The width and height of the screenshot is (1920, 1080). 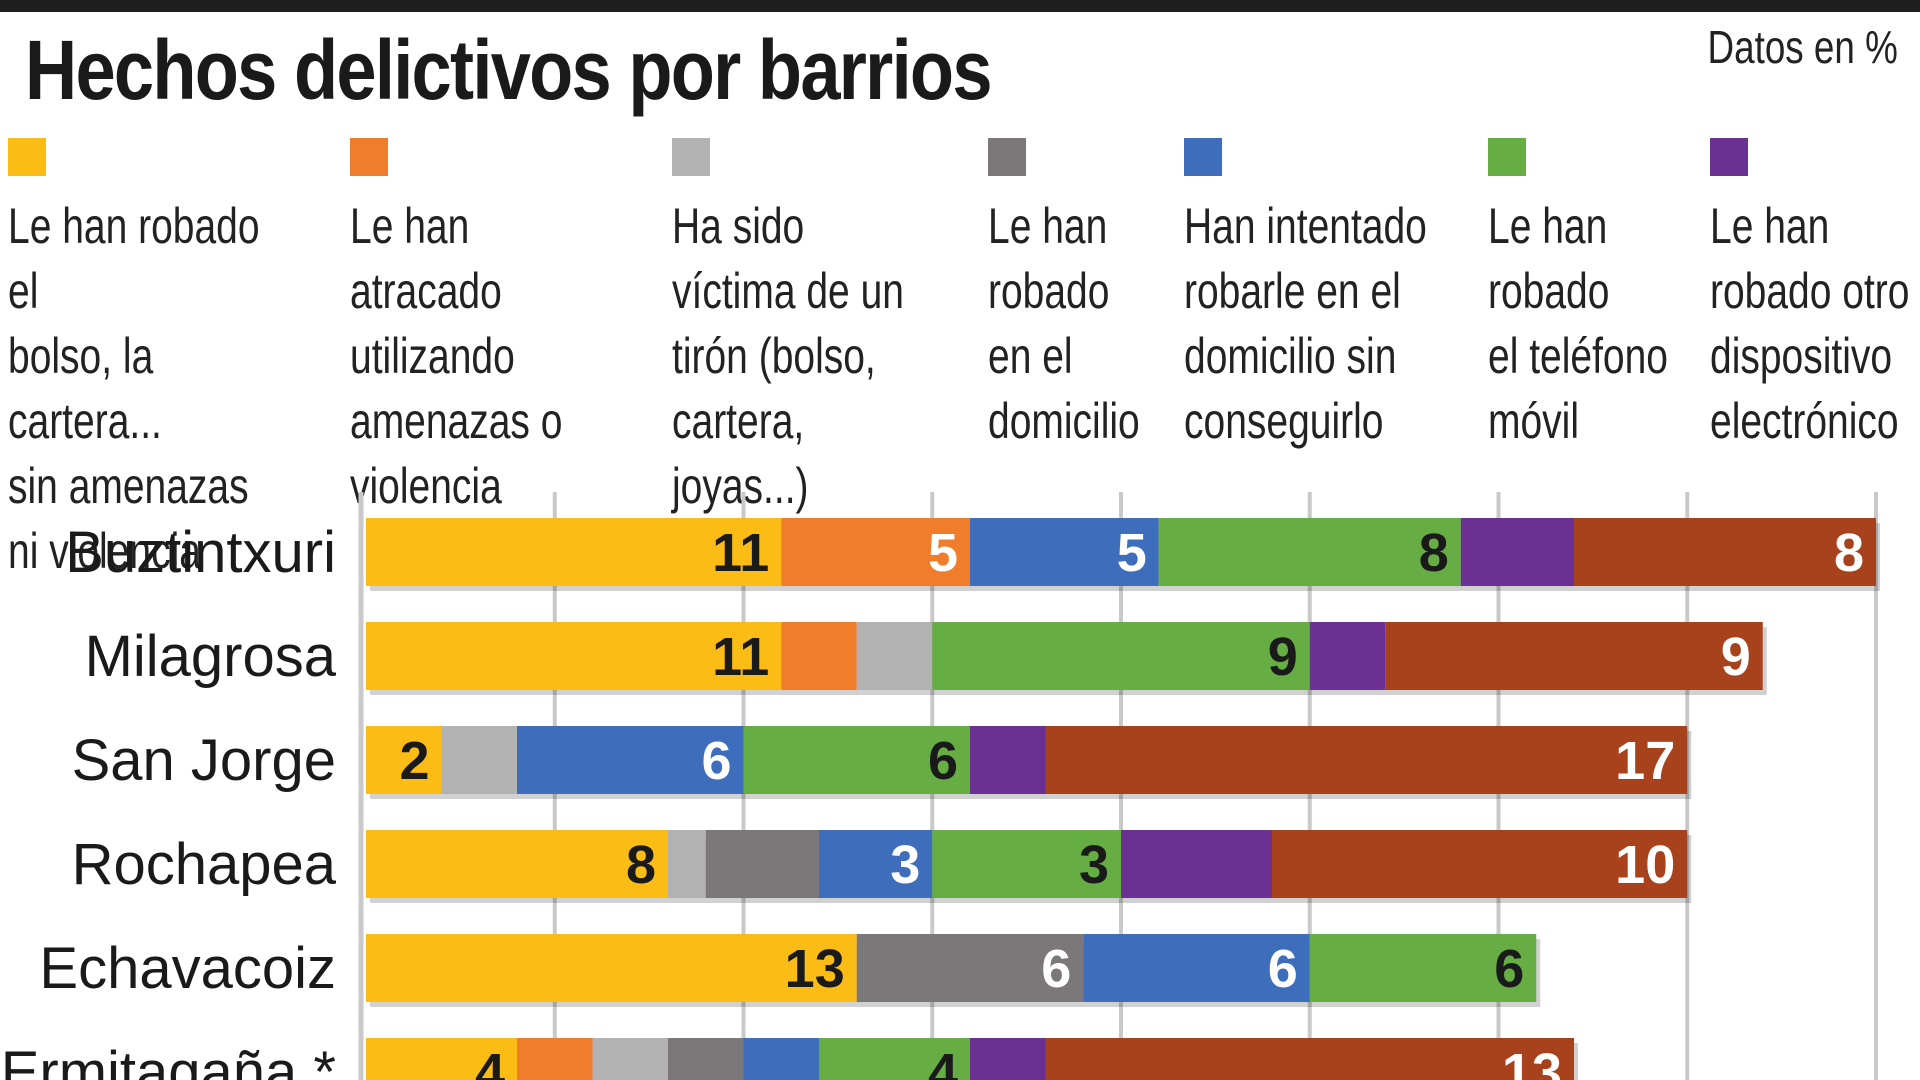 What do you see at coordinates (1158, 296) in the screenshot?
I see `legend-item: Le han robado en el domicilio` at bounding box center [1158, 296].